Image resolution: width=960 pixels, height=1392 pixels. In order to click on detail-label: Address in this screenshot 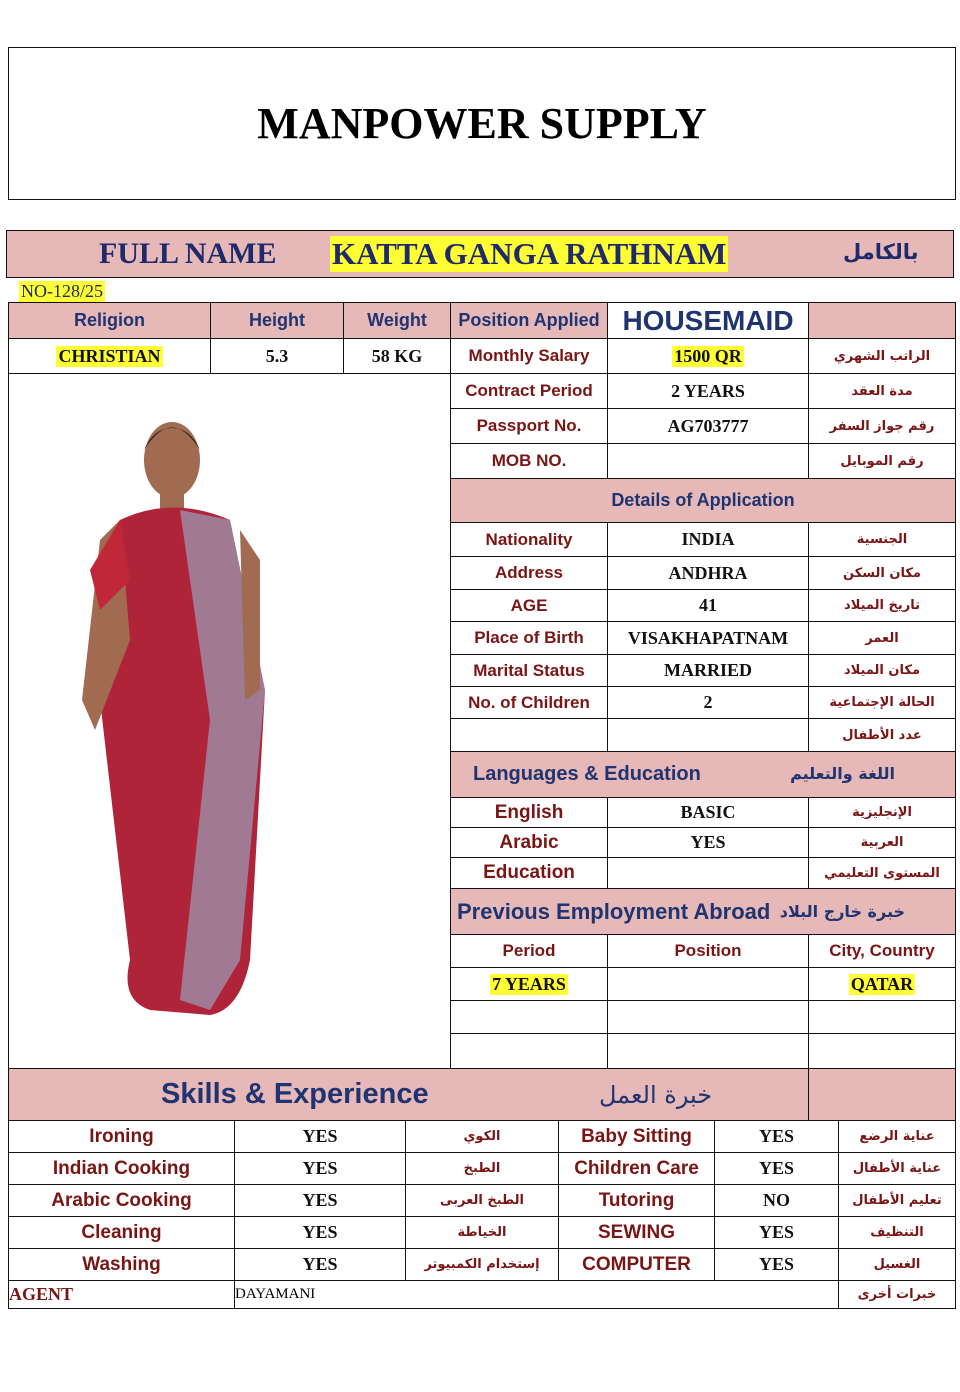, I will do `click(529, 573)`.